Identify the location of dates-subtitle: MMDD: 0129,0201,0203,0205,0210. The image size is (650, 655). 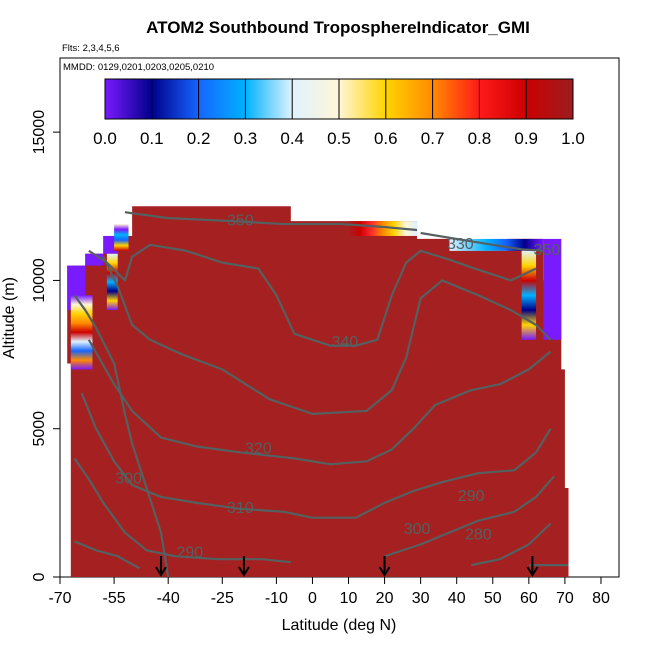
(138, 67).